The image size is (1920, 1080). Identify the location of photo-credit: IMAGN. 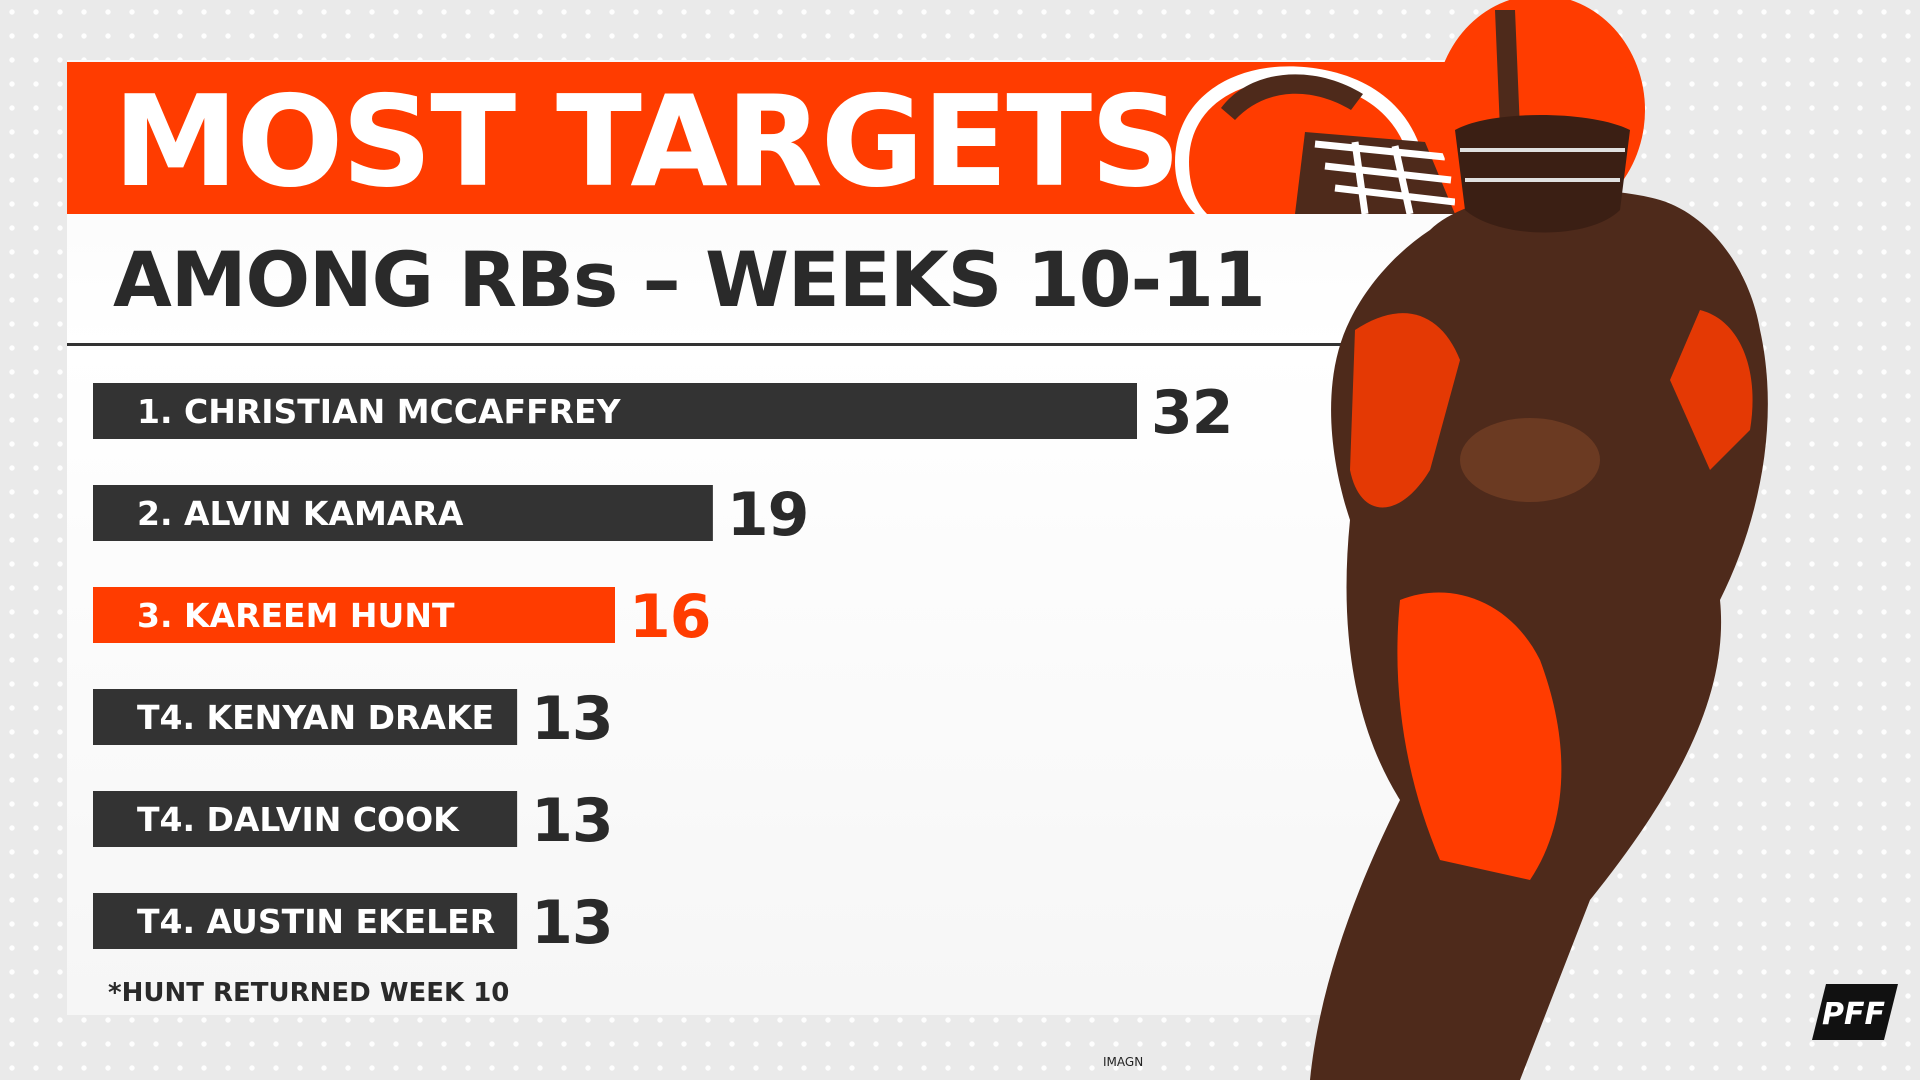
(1123, 1062).